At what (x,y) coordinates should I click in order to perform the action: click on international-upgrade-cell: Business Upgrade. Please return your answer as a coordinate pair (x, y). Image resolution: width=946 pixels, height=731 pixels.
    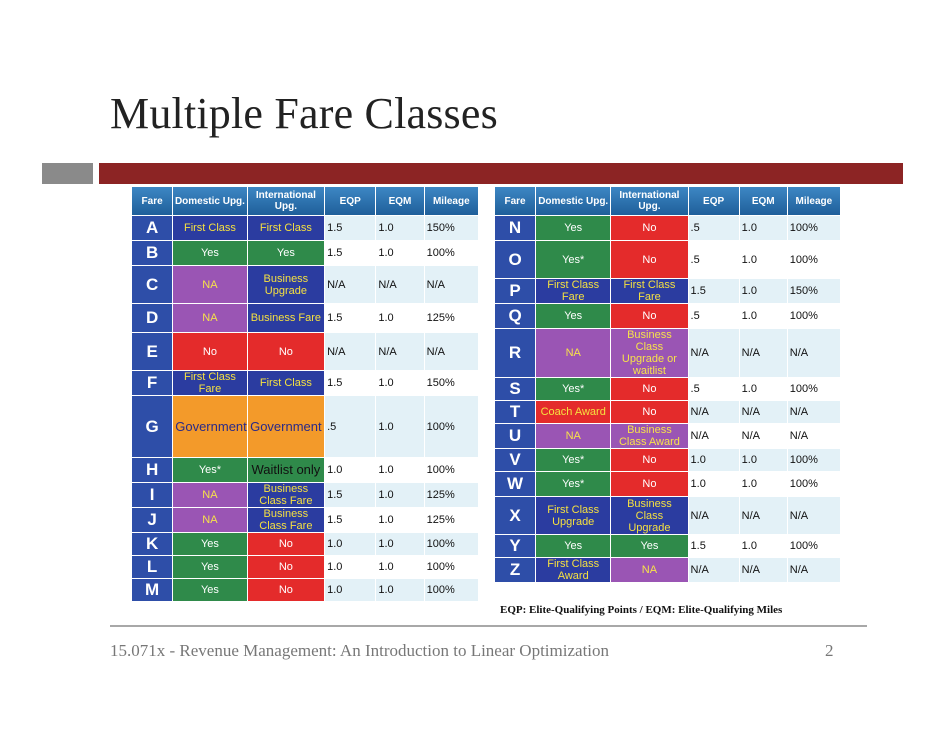
    Looking at the image, I should click on (286, 284).